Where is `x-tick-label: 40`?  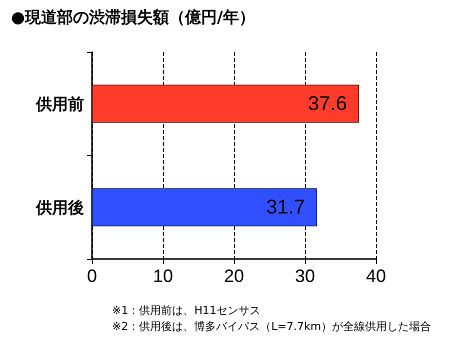
x-tick-label: 40 is located at coordinates (376, 276).